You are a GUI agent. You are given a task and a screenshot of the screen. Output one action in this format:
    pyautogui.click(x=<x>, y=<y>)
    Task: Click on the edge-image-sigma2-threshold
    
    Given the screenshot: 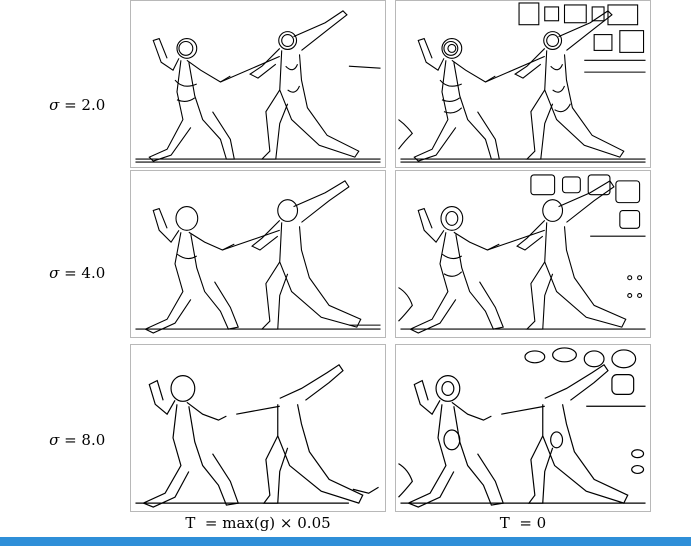 What is the action you would take?
    pyautogui.click(x=258, y=84)
    